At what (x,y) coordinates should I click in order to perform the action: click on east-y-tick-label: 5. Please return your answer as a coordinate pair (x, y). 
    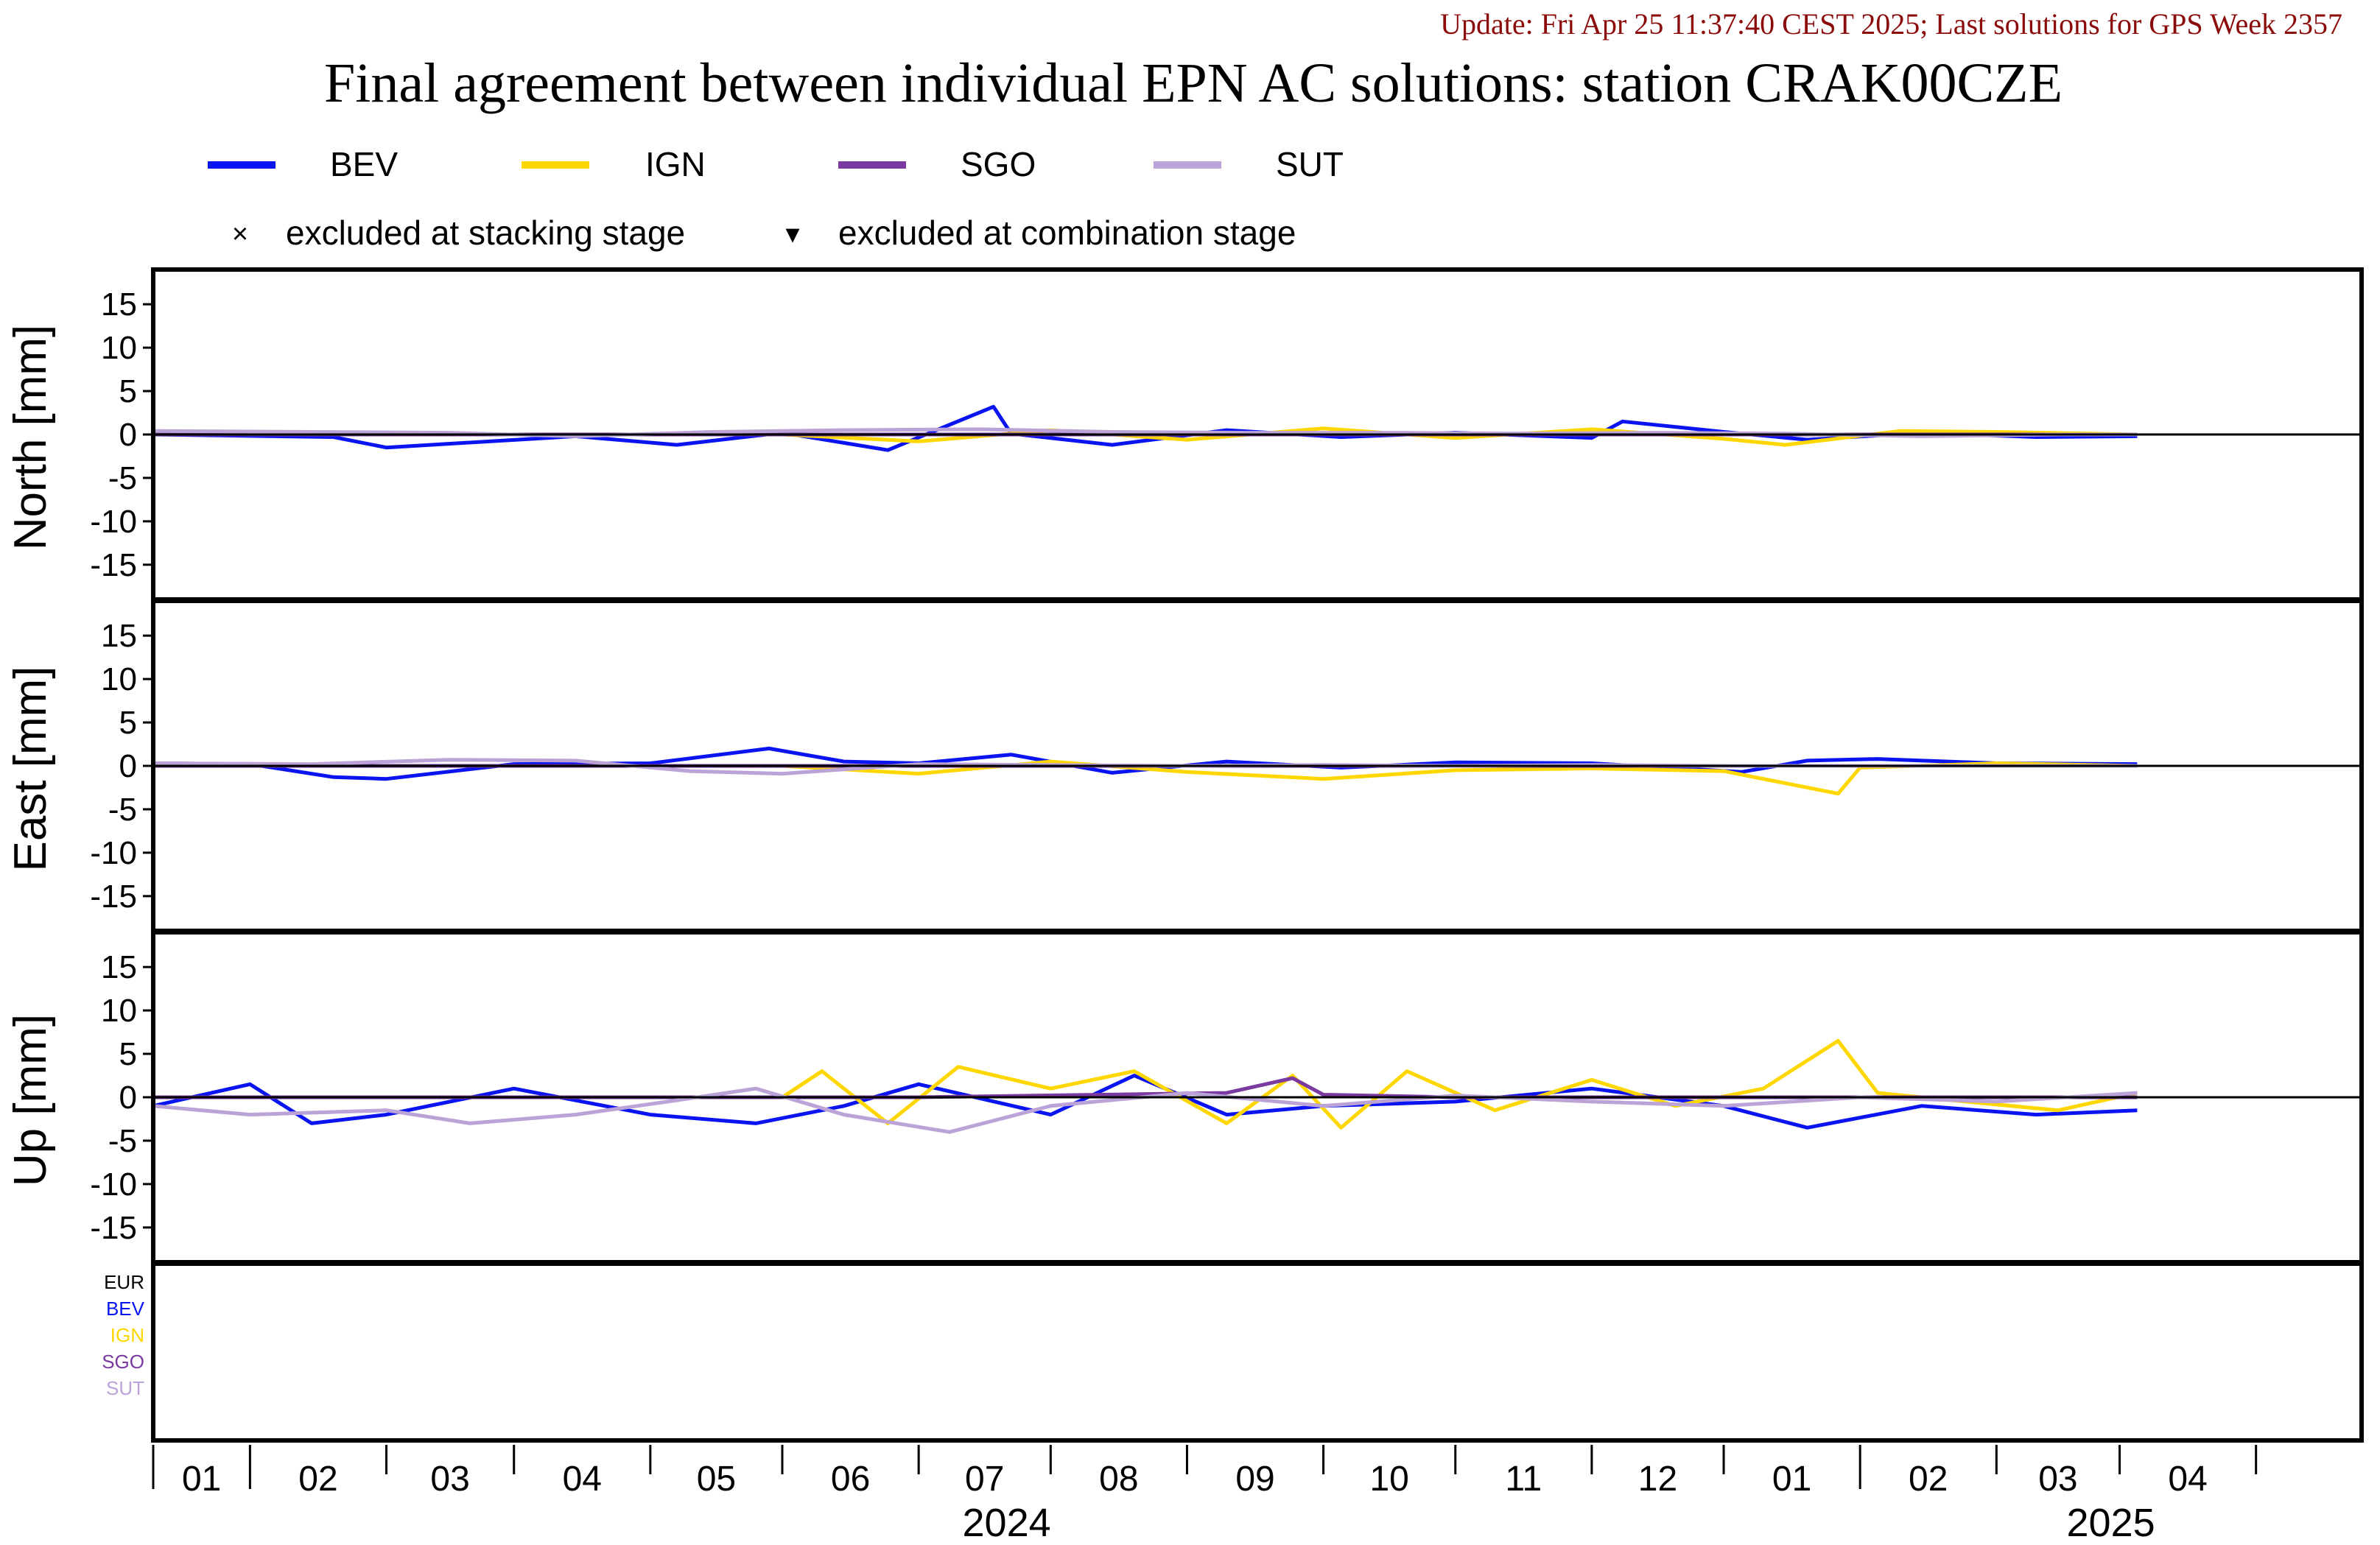
    Looking at the image, I should click on (128, 723).